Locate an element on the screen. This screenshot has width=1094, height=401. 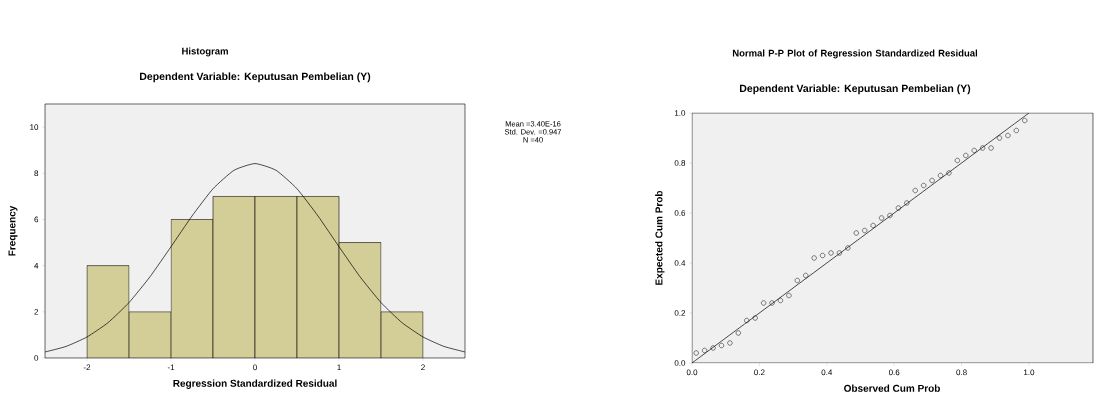
y-axis-title: Frequency is located at coordinates (13, 230).